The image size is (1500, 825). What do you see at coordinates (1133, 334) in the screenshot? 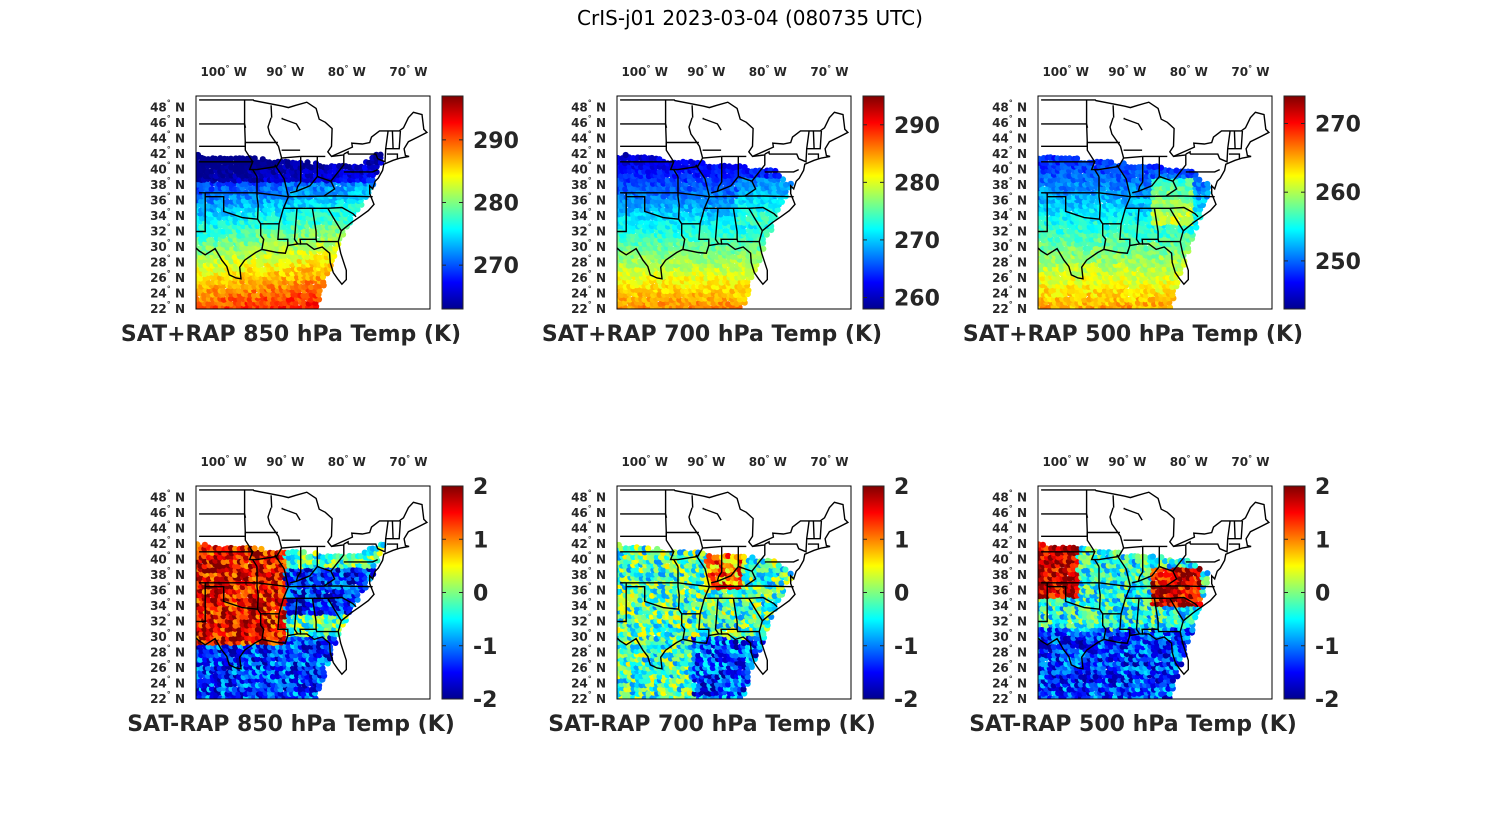
I see `panel-title: SAT+RAP 500 hPa Temp (K)` at bounding box center [1133, 334].